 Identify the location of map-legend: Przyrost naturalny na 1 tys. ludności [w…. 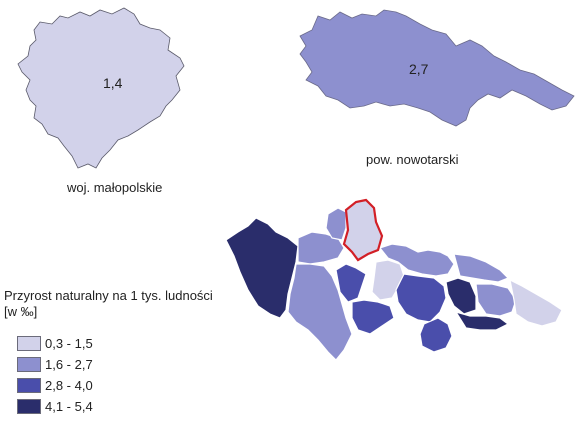
(124, 353).